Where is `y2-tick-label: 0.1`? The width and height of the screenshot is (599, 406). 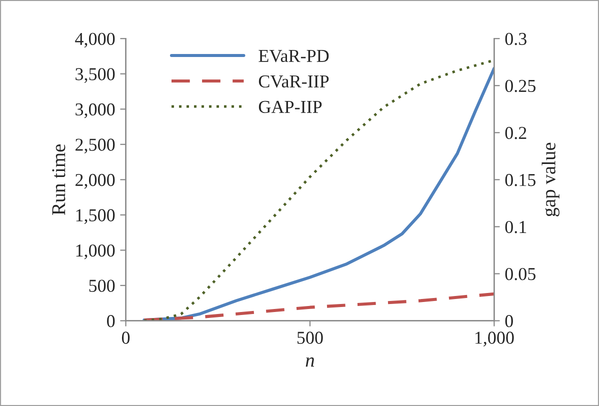 y2-tick-label: 0.1 is located at coordinates (515, 227).